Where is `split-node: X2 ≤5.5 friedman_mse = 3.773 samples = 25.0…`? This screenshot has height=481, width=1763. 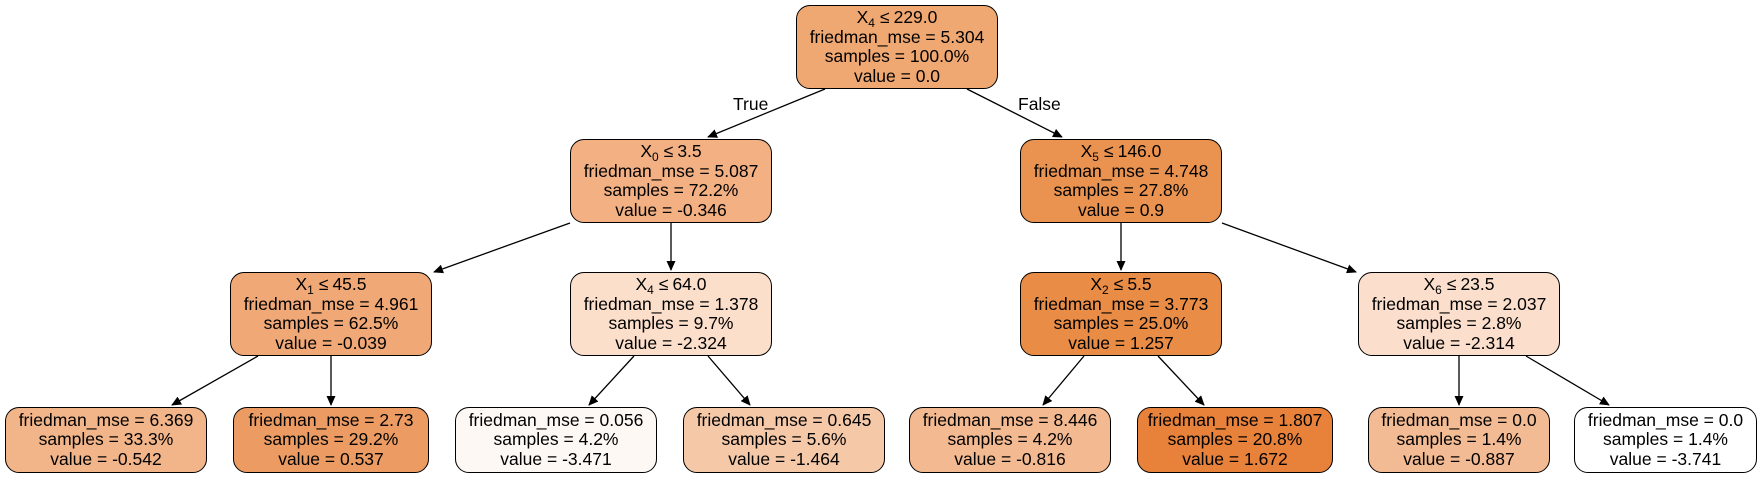
split-node: X2 ≤5.5 friedman_mse = 3.773 samples = 25.0… is located at coordinates (1121, 314).